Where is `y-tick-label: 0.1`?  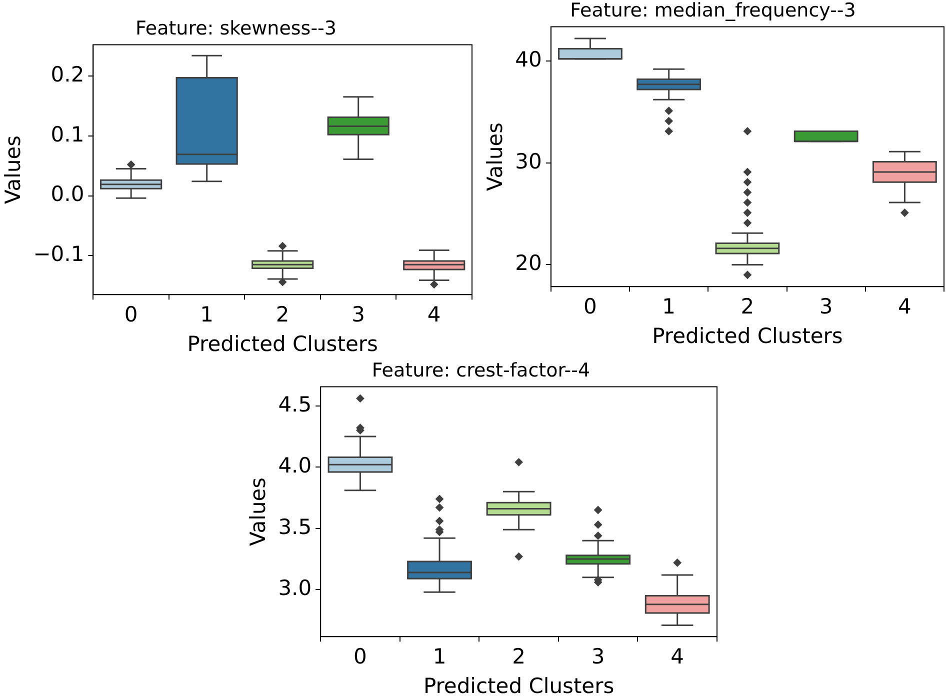
y-tick-label: 0.1 is located at coordinates (67, 134).